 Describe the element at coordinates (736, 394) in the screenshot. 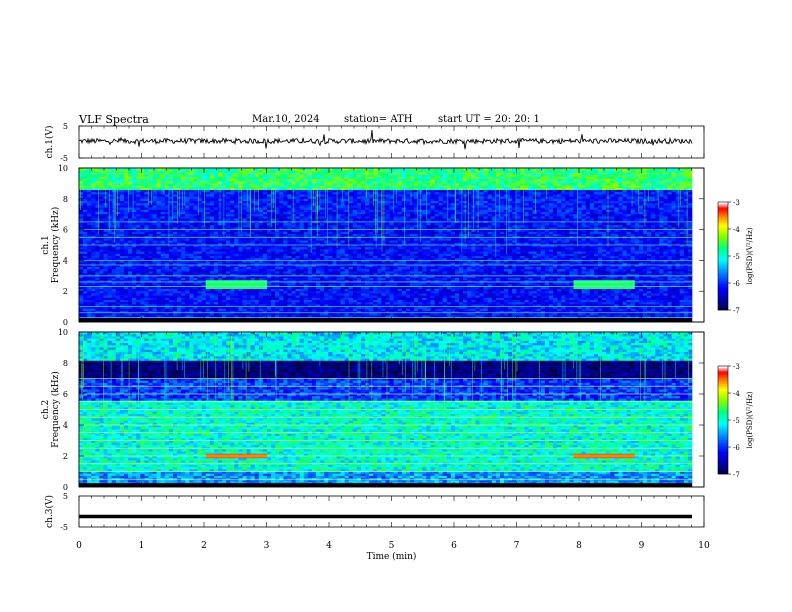

I see `ch2-spectrogram-colorbar-tick: -4` at that location.